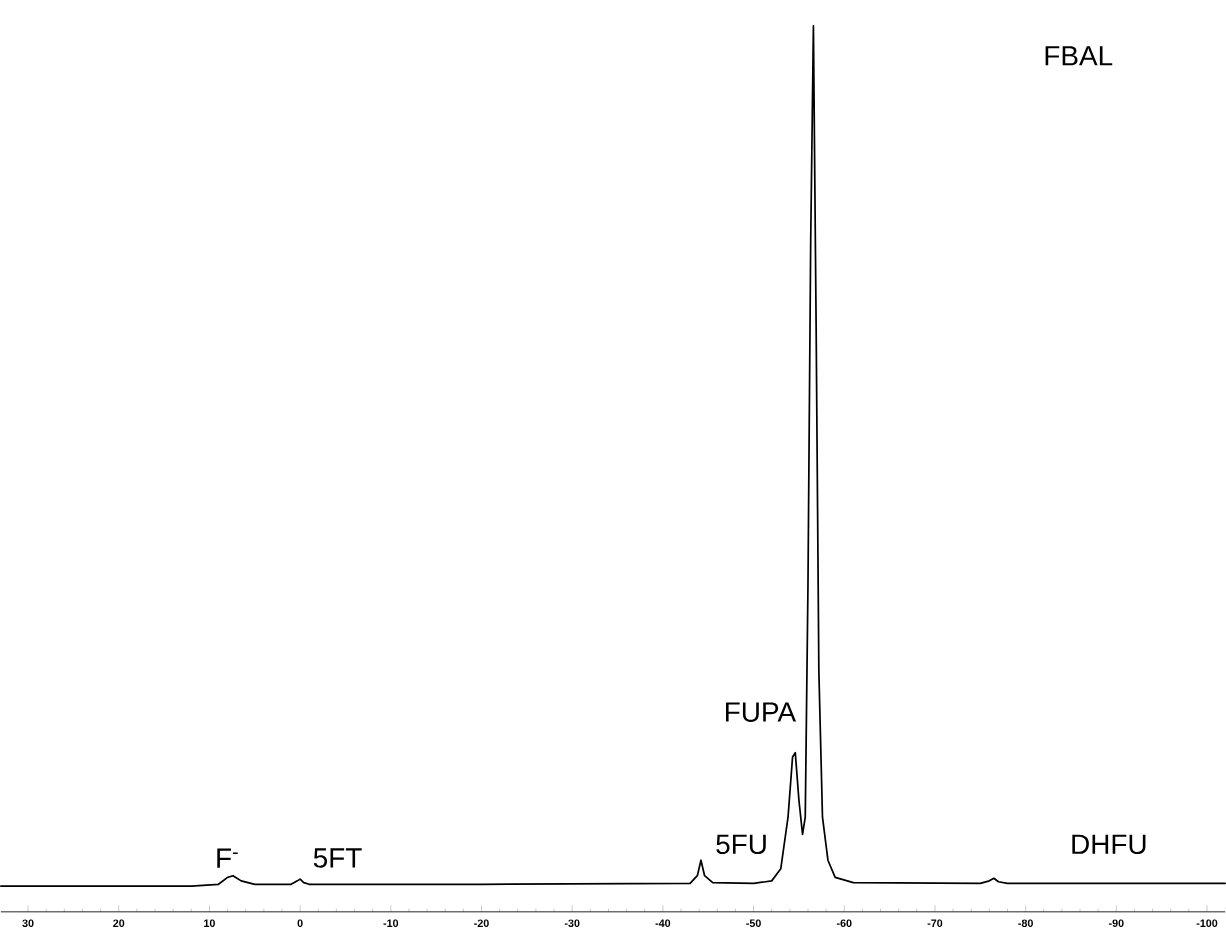  Describe the element at coordinates (337, 858) in the screenshot. I see `annotation: 5FT` at that location.